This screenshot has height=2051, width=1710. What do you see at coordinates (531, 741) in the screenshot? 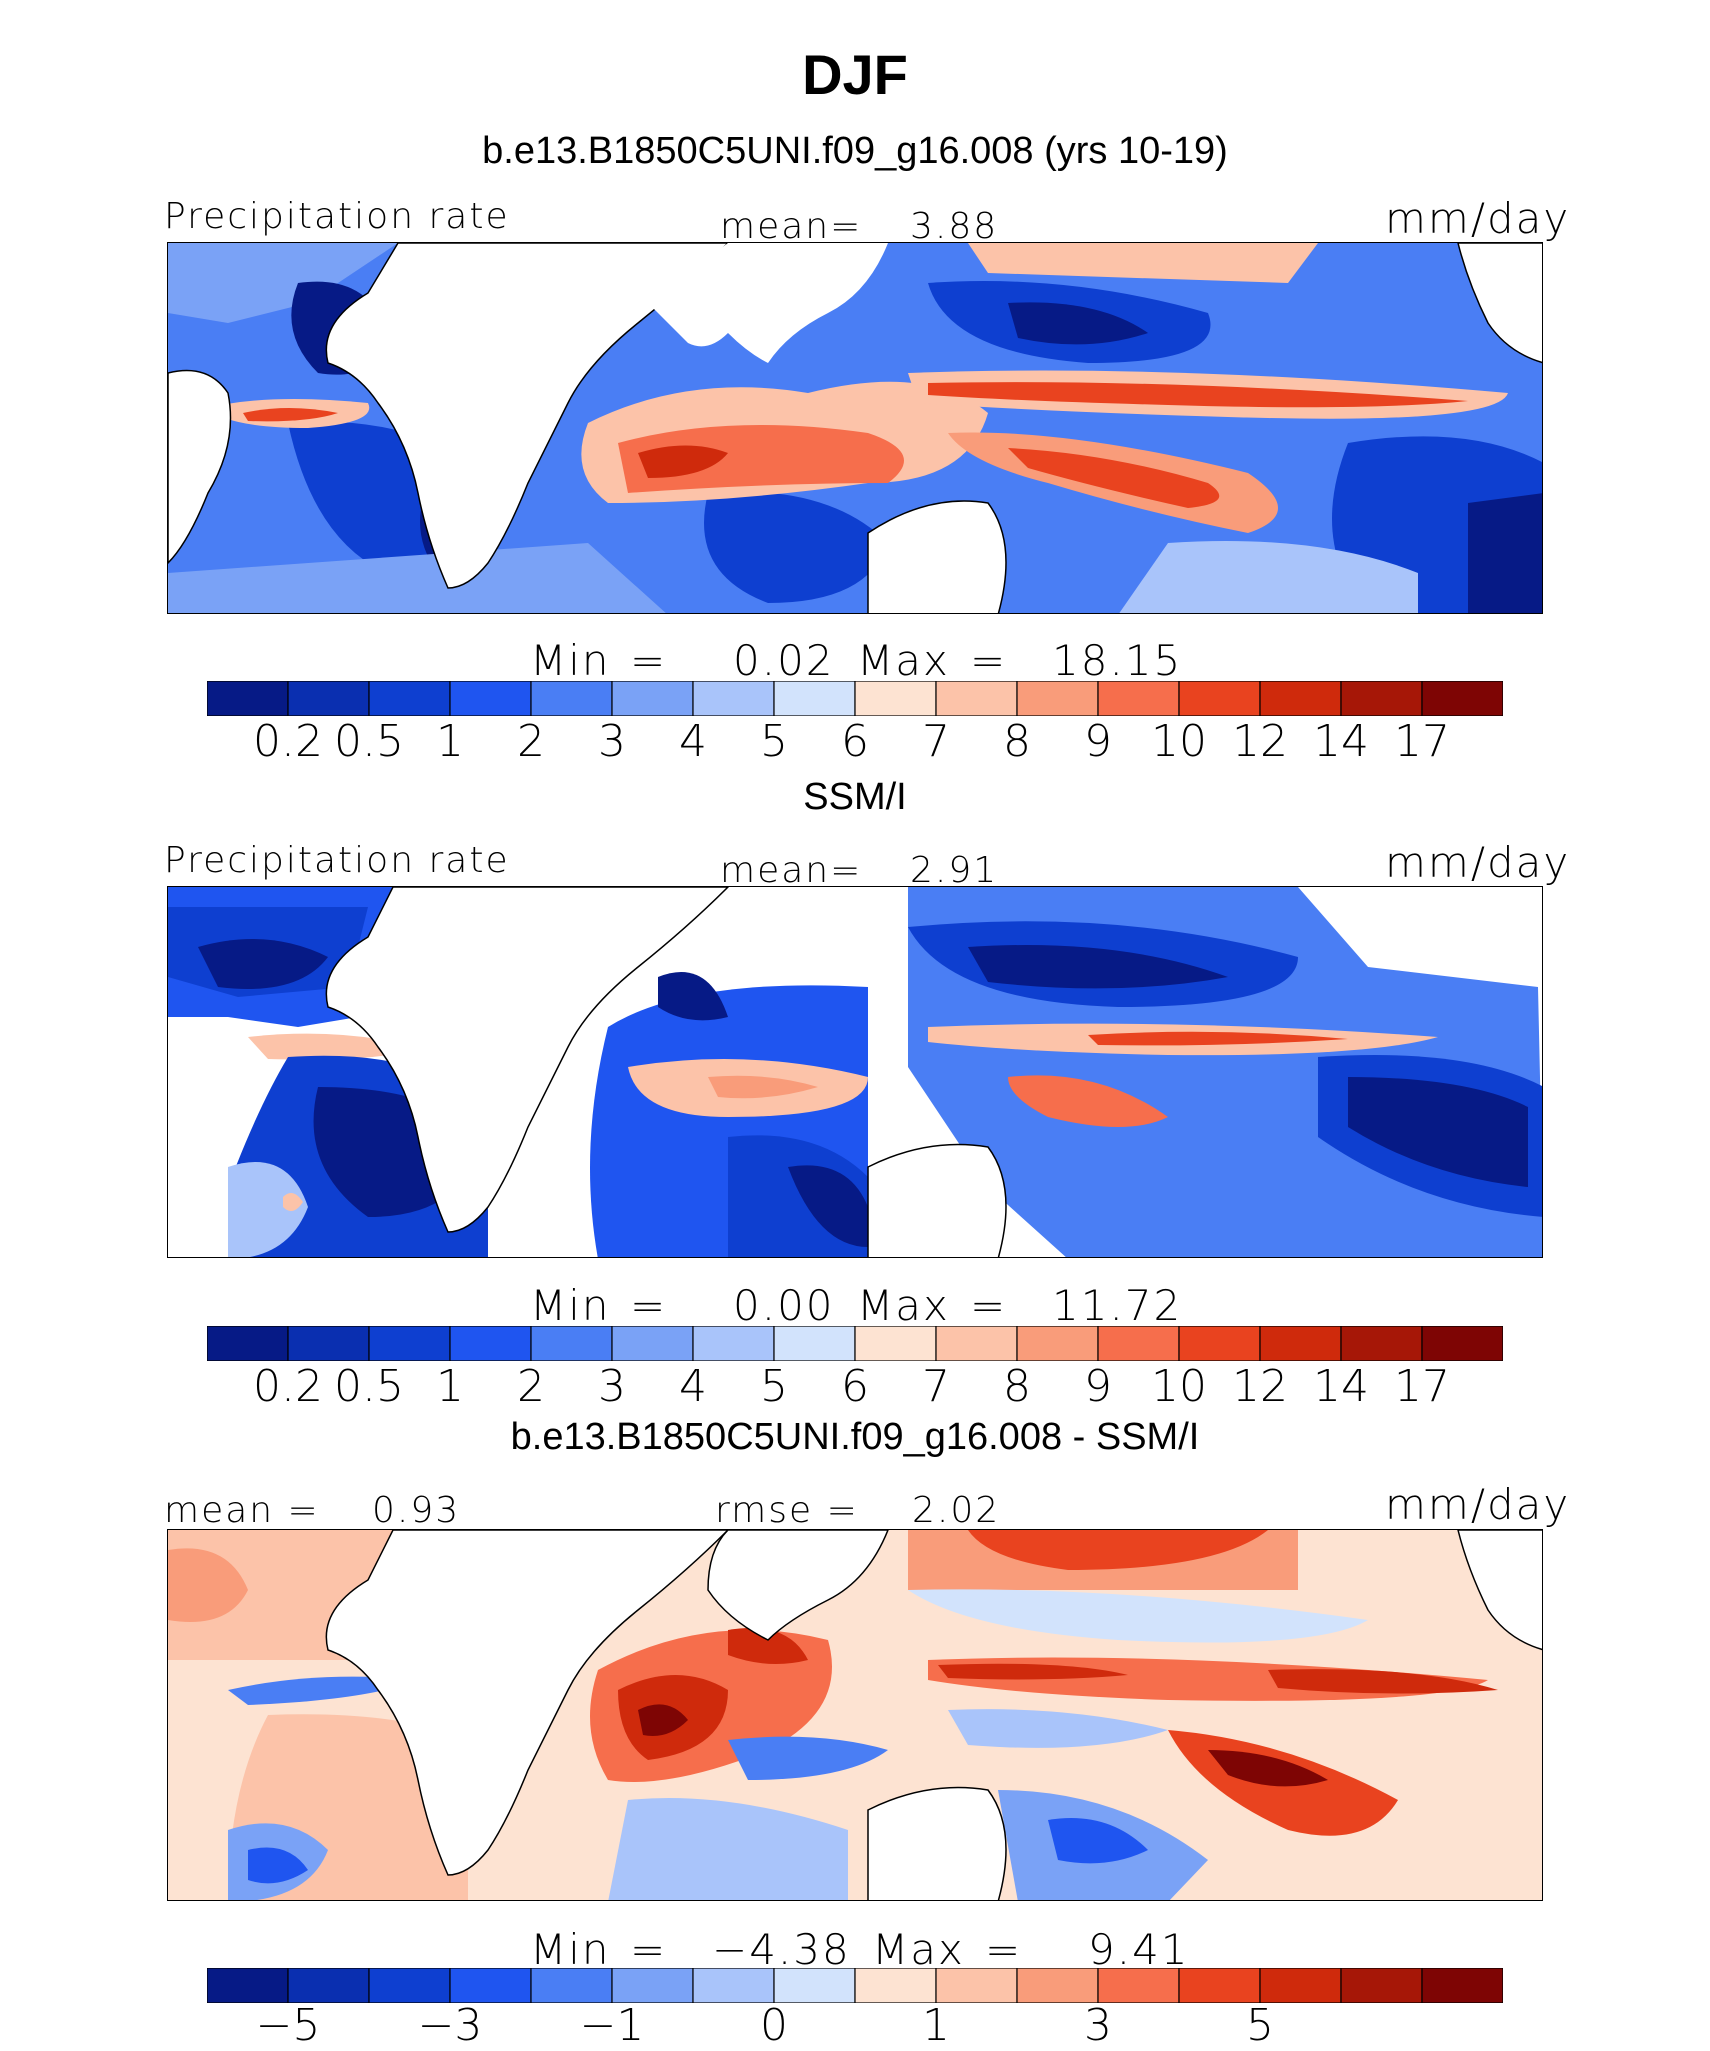
I see `colorbar-tick-label: 2` at bounding box center [531, 741].